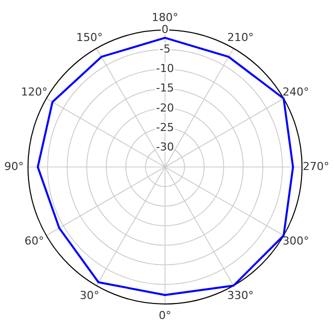  I want to click on spoke-label: 240°, so click(296, 92).